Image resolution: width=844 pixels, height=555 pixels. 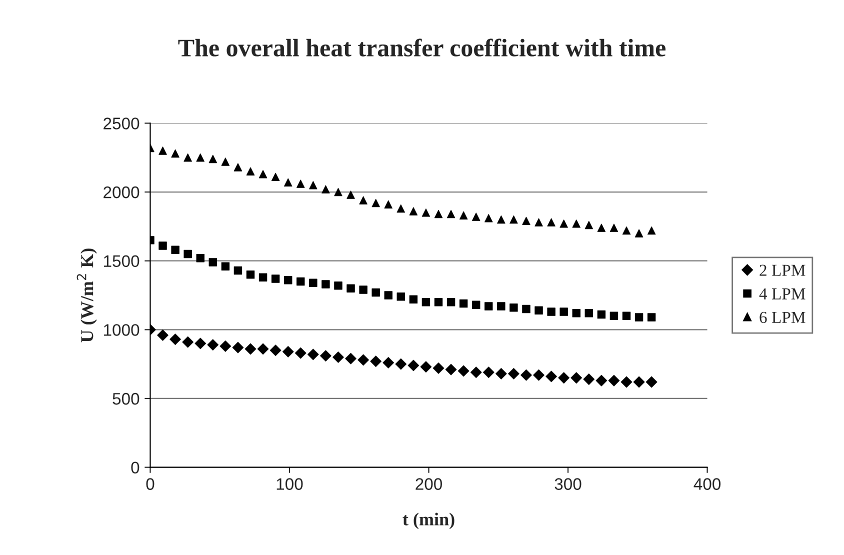 I want to click on legend-label: 6 LPM, so click(x=783, y=318).